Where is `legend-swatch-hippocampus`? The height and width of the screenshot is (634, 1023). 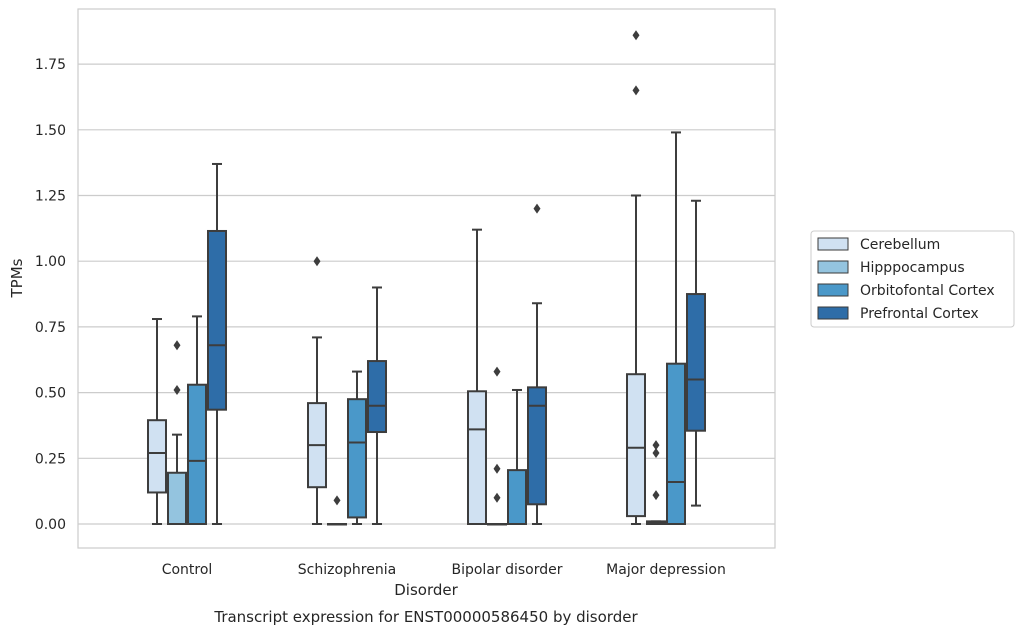
legend-swatch-hippocampus is located at coordinates (833, 267).